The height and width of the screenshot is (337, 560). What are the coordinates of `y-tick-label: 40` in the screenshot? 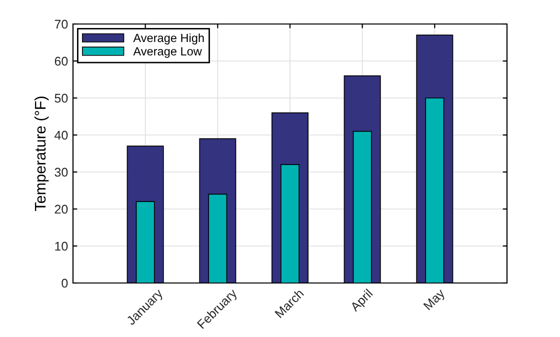 It's located at (61, 135).